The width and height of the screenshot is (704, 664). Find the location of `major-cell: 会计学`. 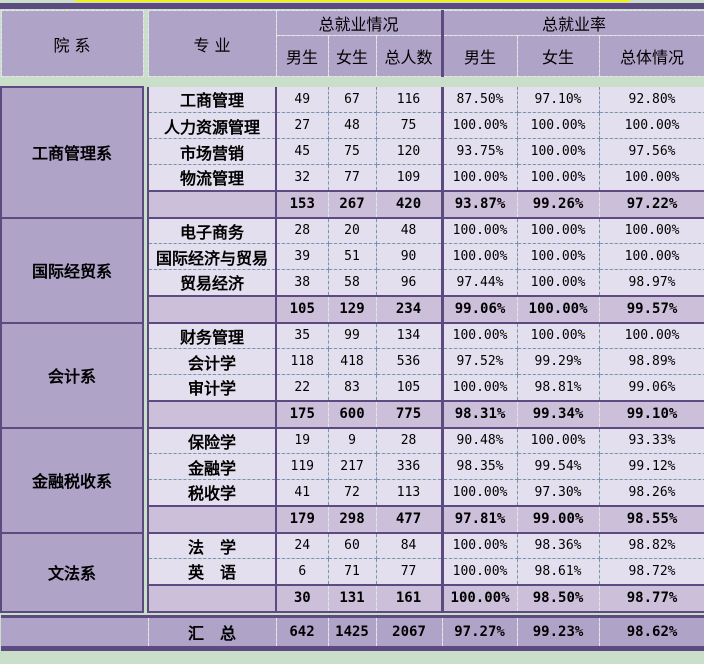

major-cell: 会计学 is located at coordinates (212, 361).